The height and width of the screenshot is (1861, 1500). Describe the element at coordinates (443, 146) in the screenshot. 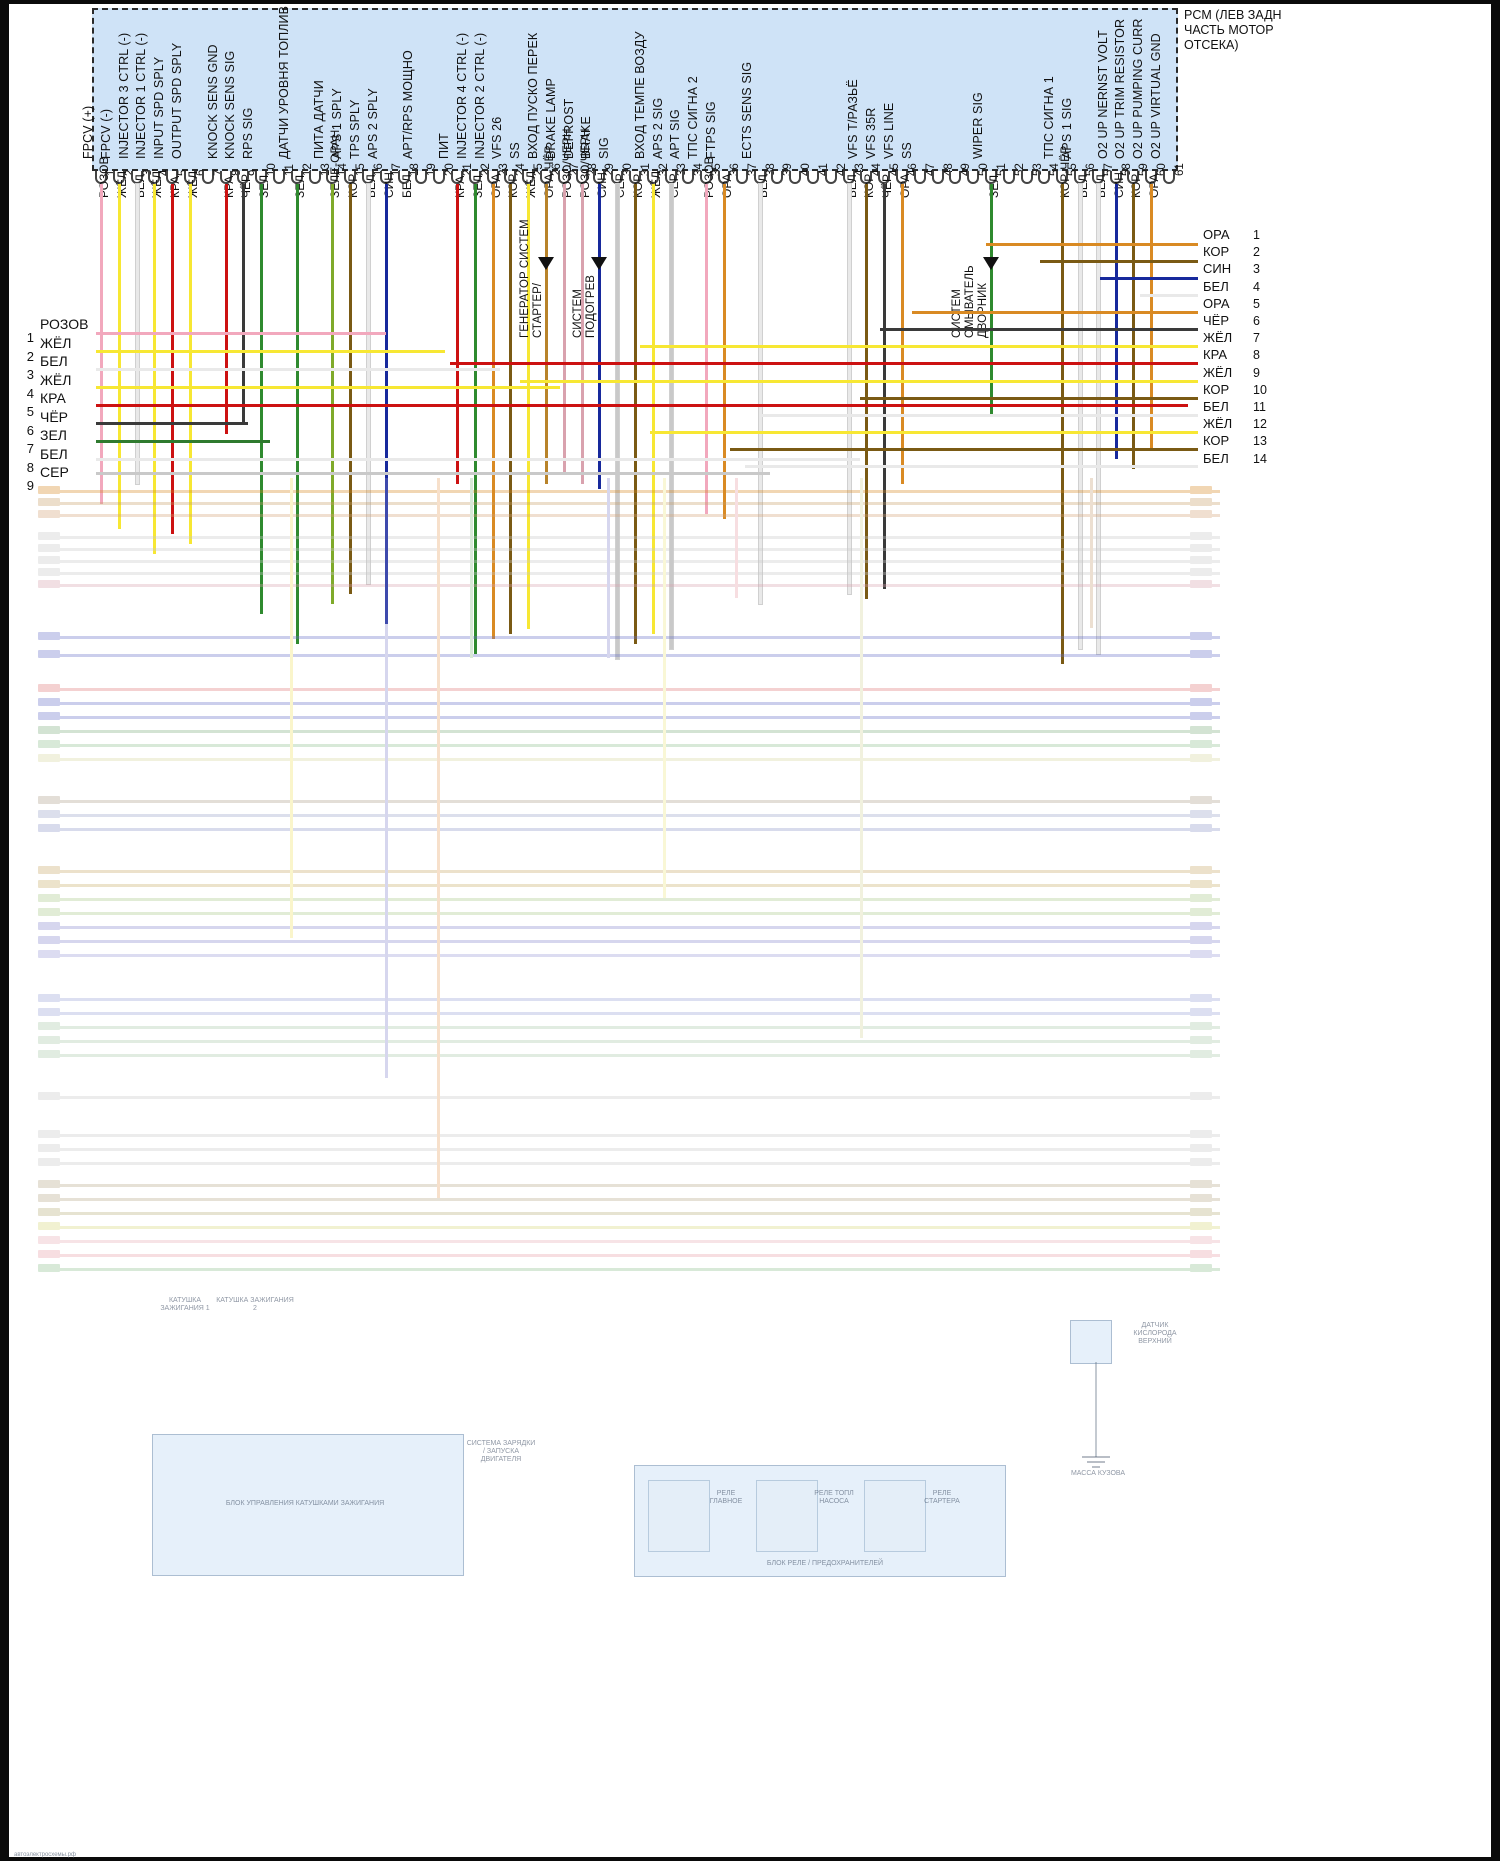

I see `pcm-pin-label: ПИТ` at that location.